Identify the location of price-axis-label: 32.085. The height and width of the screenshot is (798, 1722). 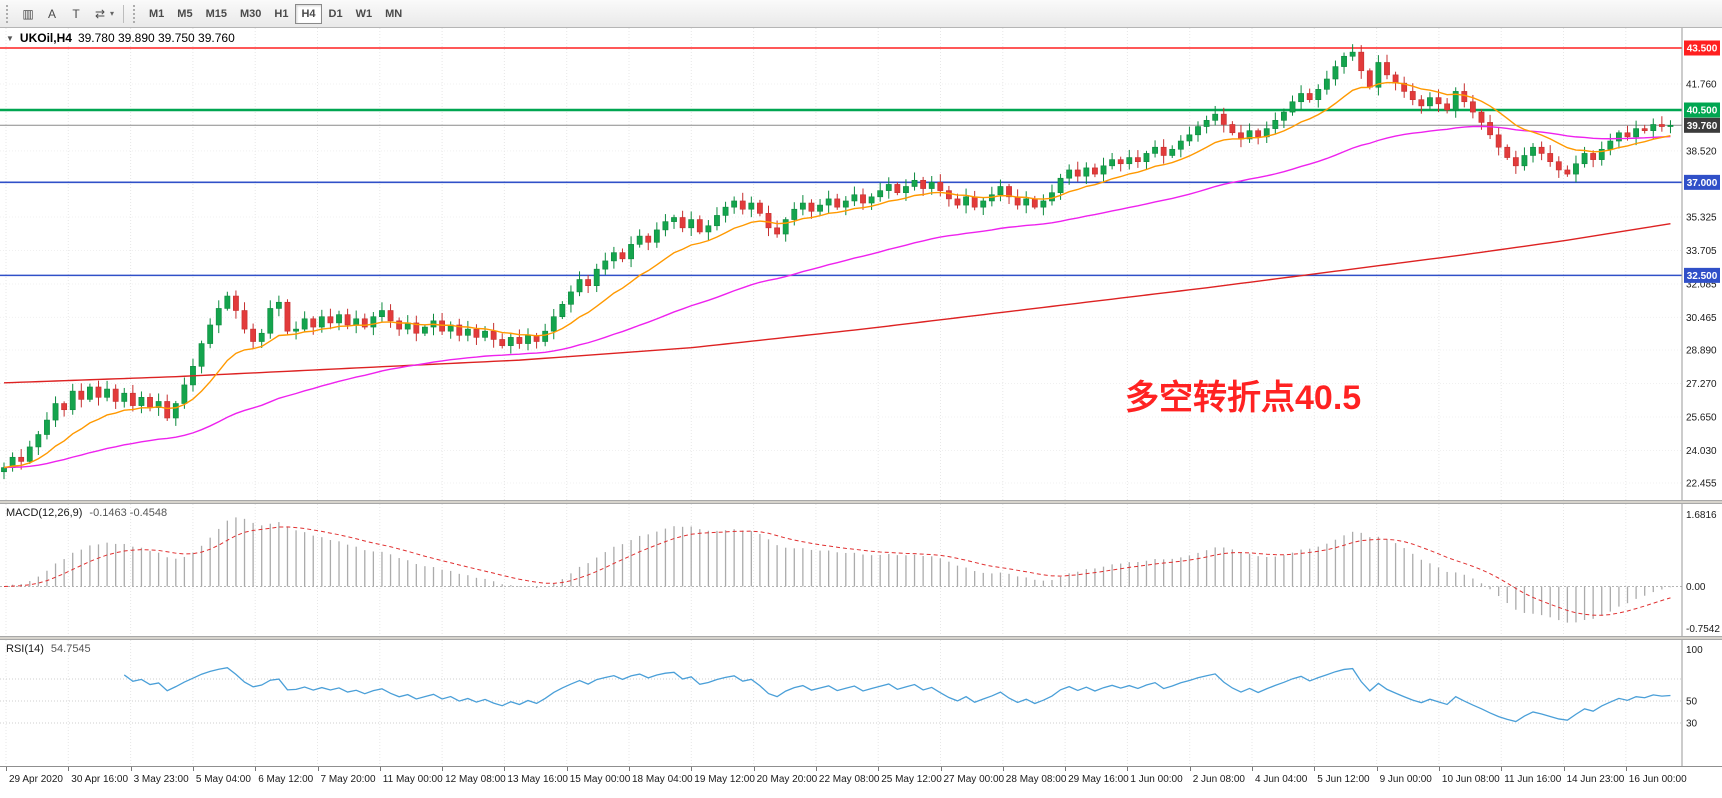
(1701, 284).